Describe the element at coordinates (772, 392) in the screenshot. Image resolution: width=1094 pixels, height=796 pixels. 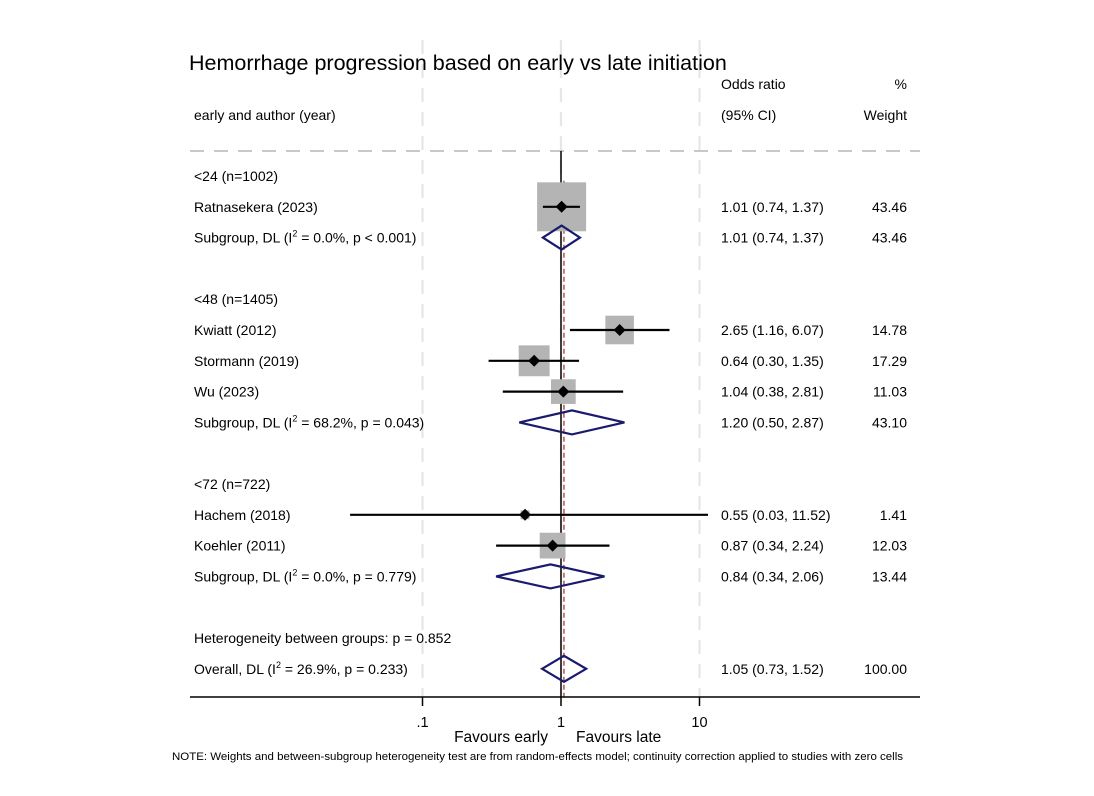
I see `or-ci-value: 1.04 (0.38, 2.81)` at that location.